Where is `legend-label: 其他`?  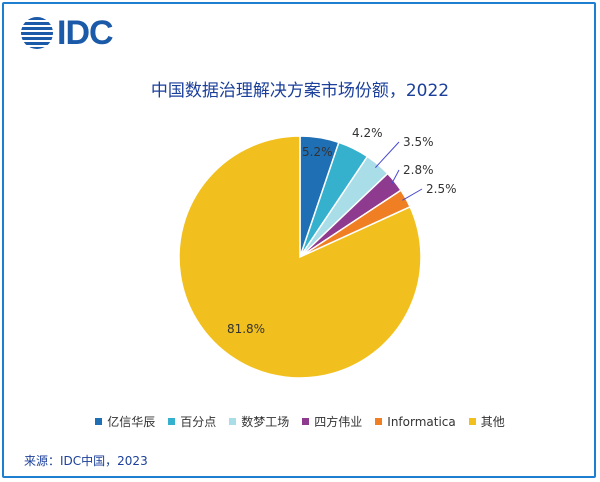 legend-label: 其他 is located at coordinates (492, 422).